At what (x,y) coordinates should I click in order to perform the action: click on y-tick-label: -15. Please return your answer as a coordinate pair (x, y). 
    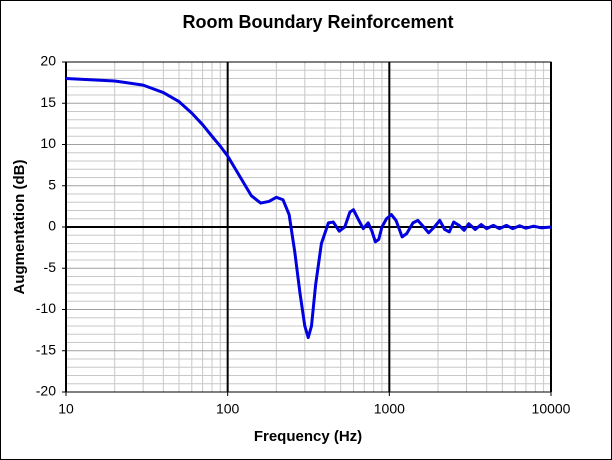
    Looking at the image, I should click on (46, 349).